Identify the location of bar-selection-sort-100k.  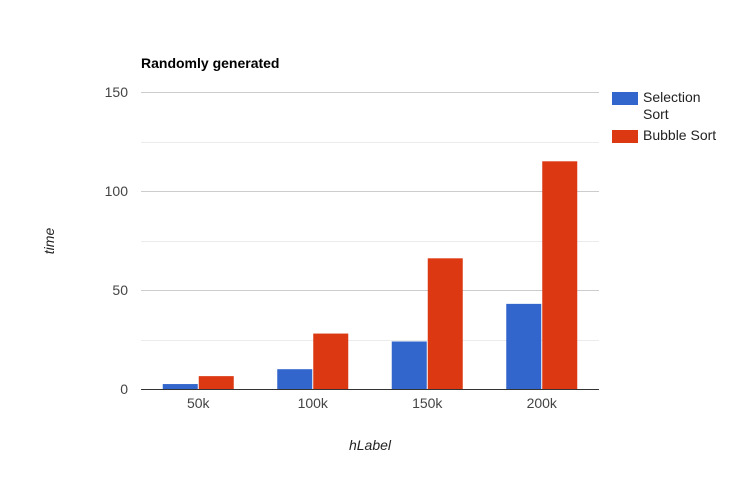
(295, 379).